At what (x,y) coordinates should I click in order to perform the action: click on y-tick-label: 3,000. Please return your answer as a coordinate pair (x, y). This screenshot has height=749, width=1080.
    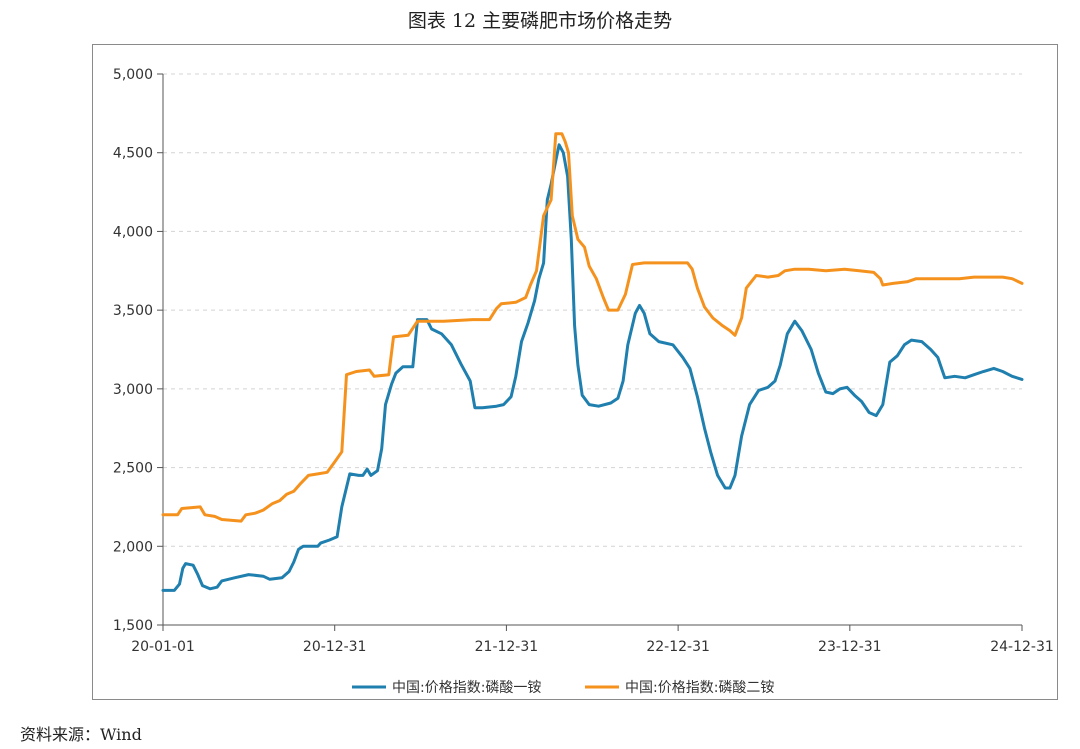
    Looking at the image, I should click on (133, 390).